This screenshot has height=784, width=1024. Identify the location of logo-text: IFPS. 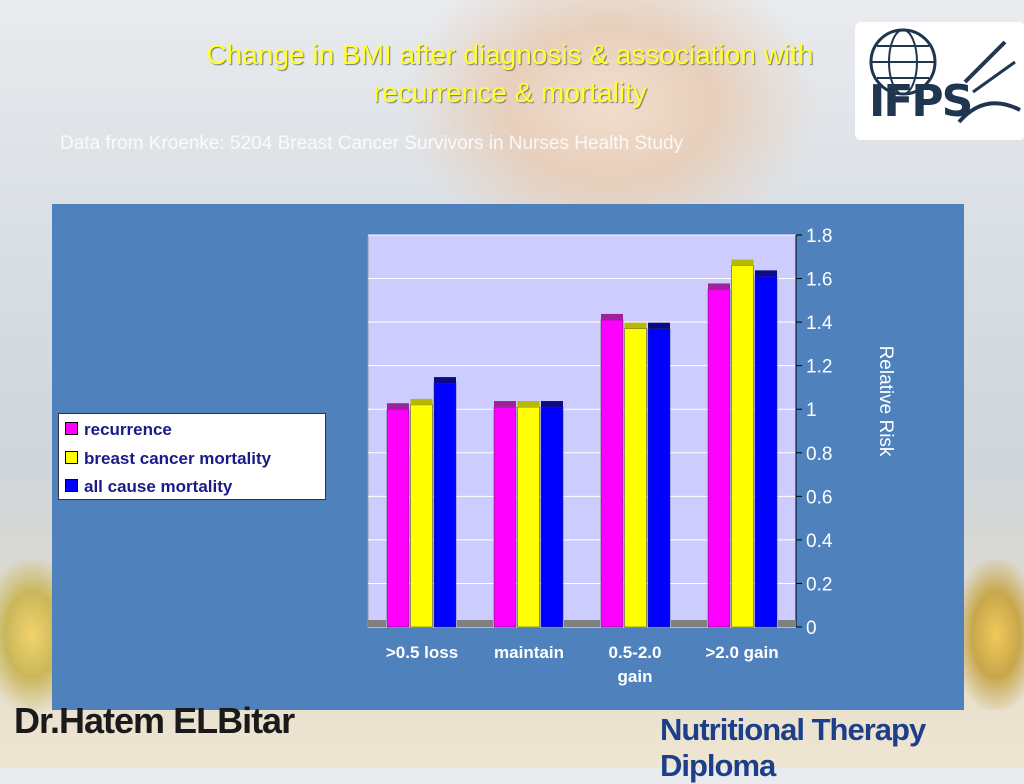
(921, 101).